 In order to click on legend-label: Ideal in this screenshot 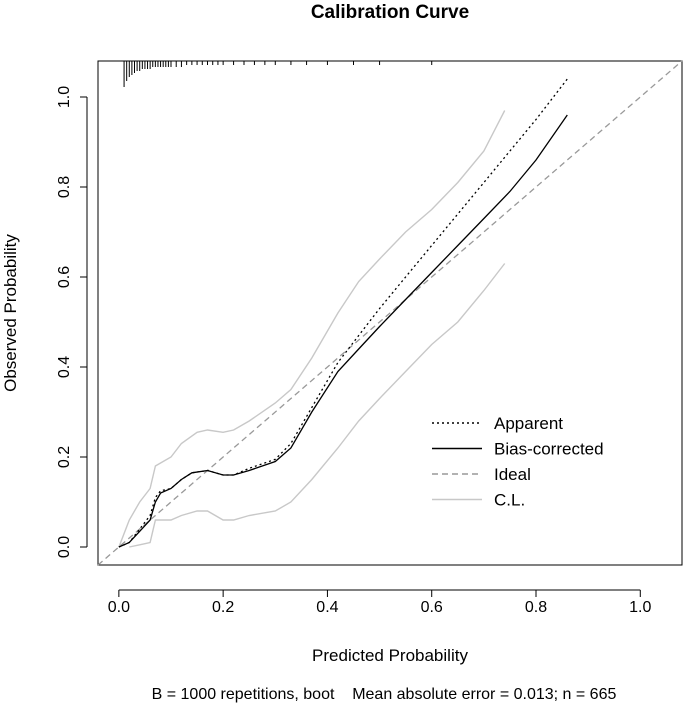, I will do `click(512, 474)`.